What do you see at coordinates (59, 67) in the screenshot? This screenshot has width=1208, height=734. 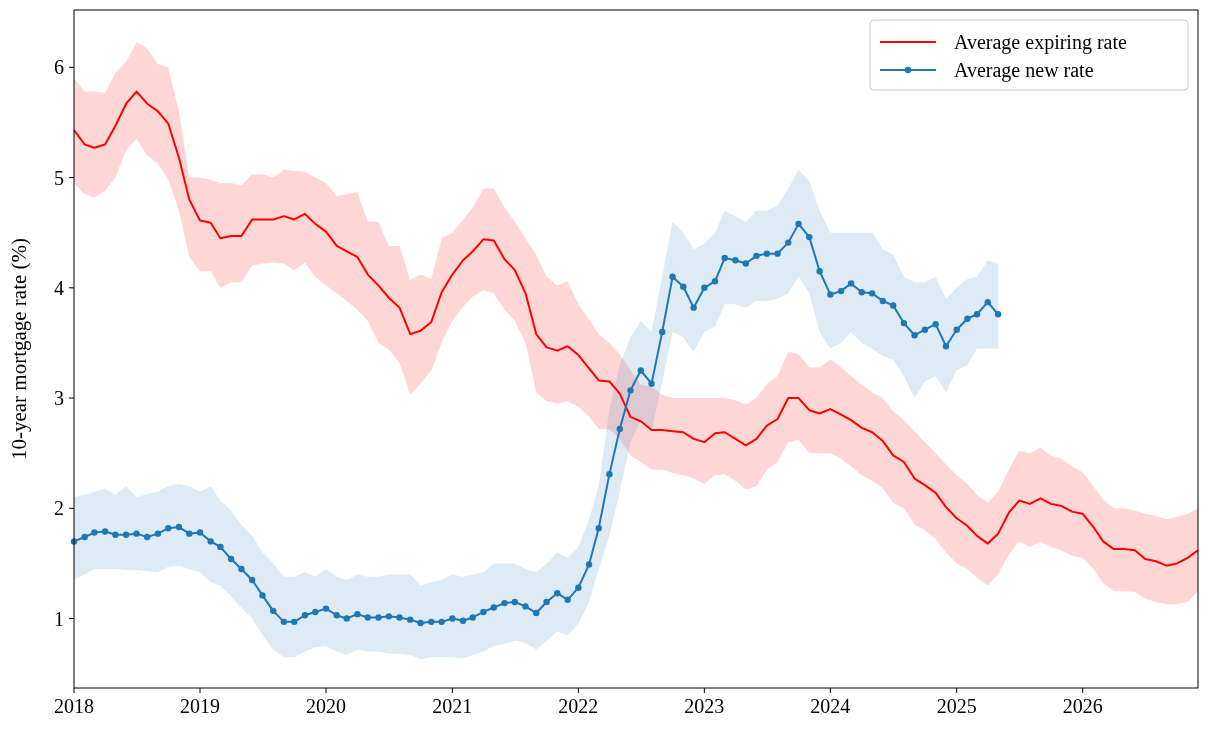 I see `y-tick-label: 6` at bounding box center [59, 67].